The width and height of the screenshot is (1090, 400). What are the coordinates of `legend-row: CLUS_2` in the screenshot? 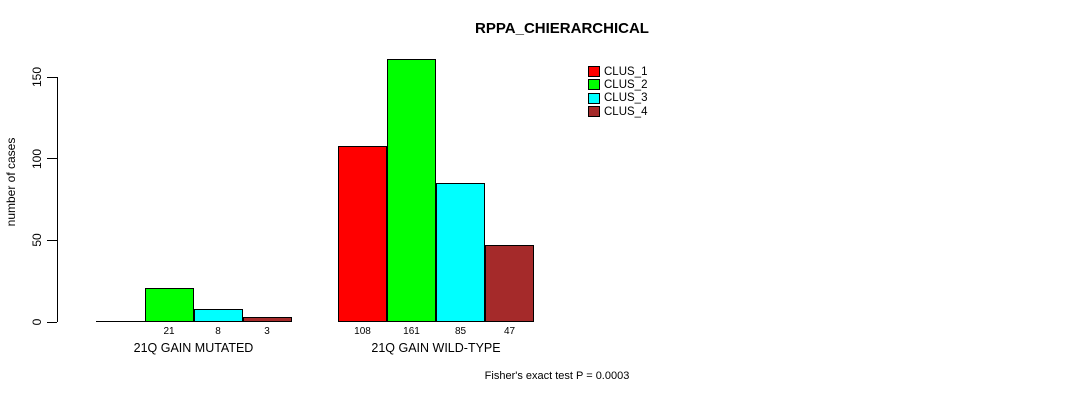 It's located at (617, 84).